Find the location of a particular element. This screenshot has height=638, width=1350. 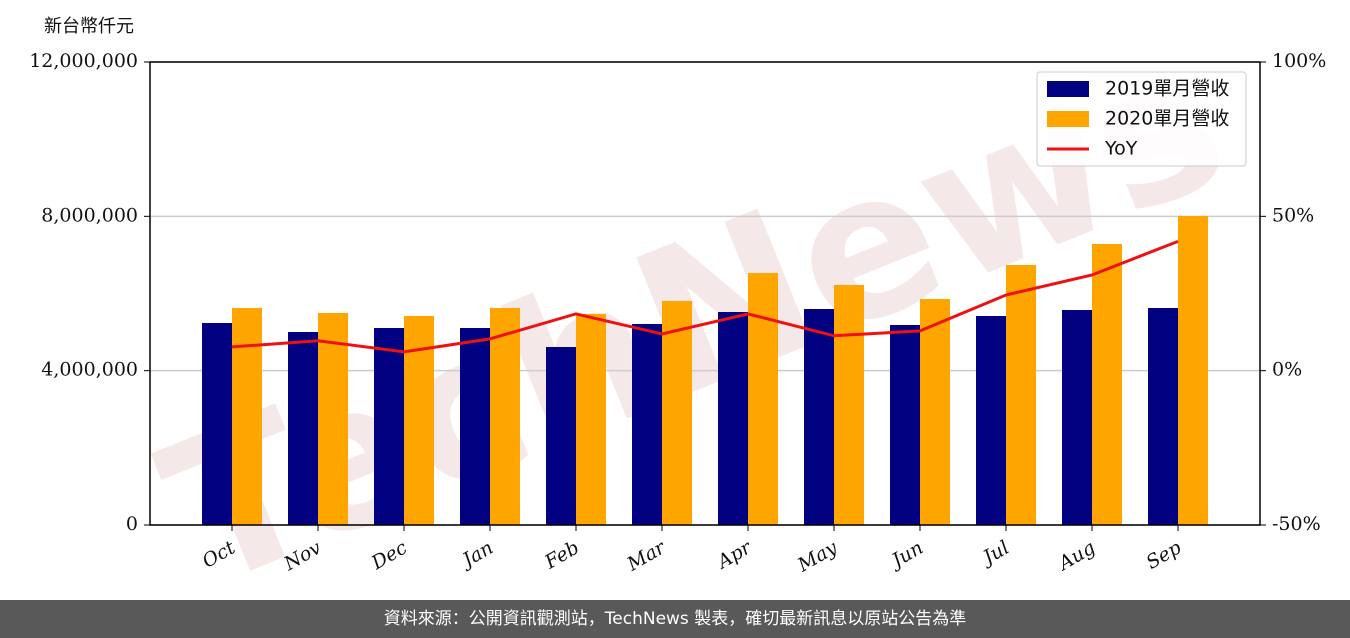

x-tick-label: Jul is located at coordinates (994, 554).